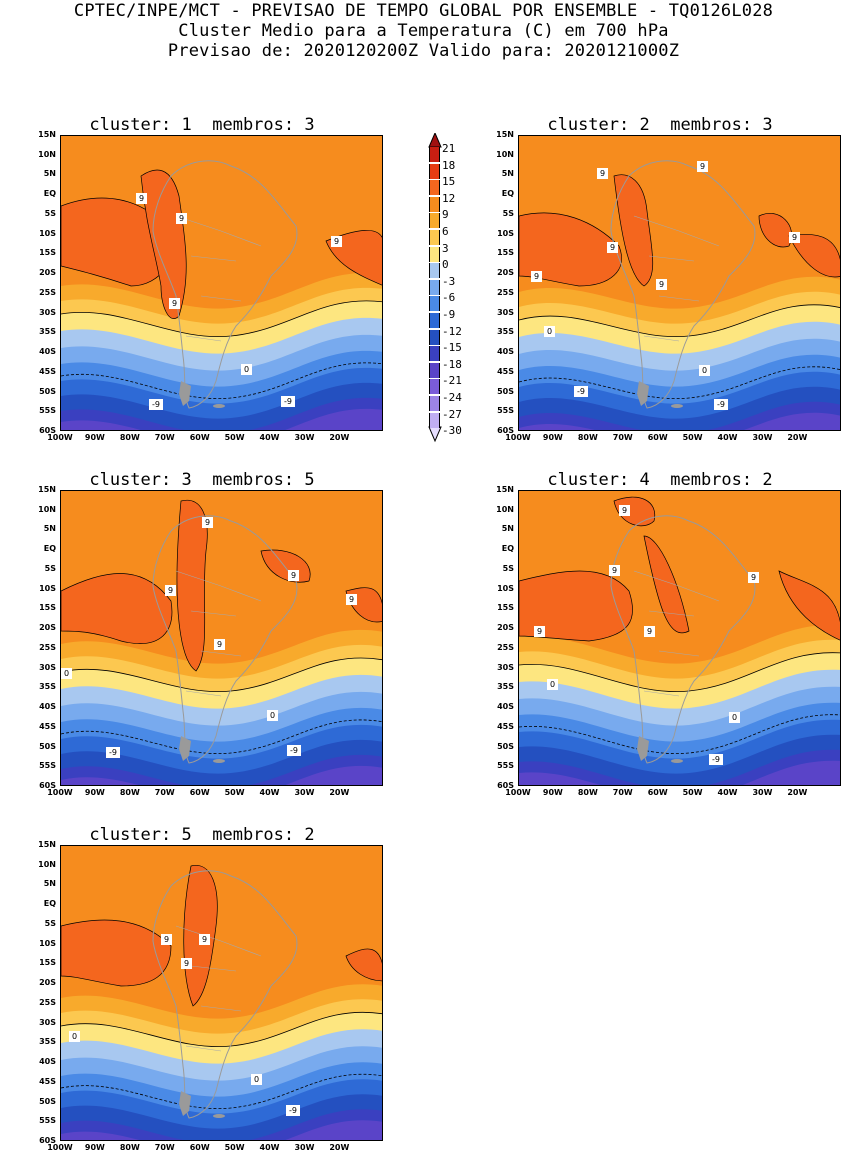  Describe the element at coordinates (339, 792) in the screenshot. I see `lon-tick-label: 20W` at that location.